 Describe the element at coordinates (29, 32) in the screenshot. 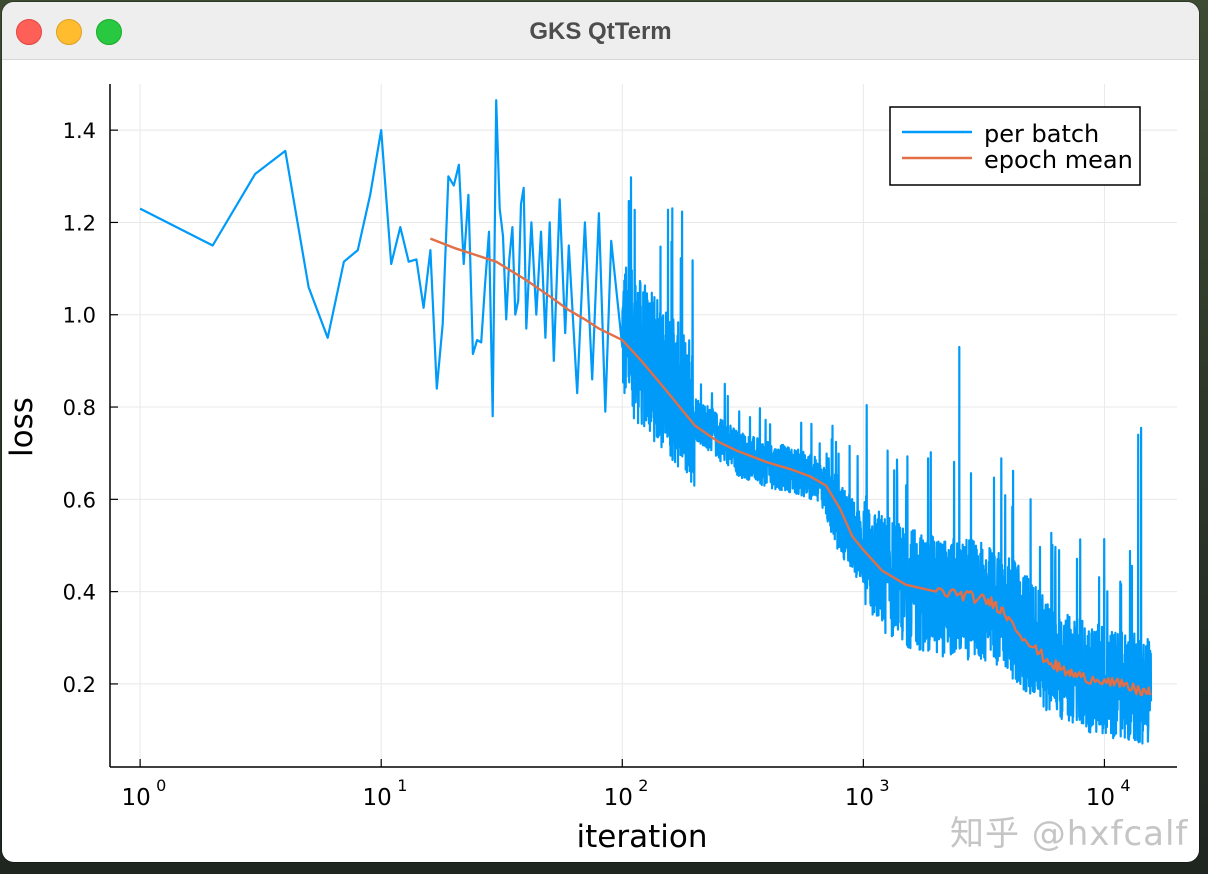

I see `close-window-button` at that location.